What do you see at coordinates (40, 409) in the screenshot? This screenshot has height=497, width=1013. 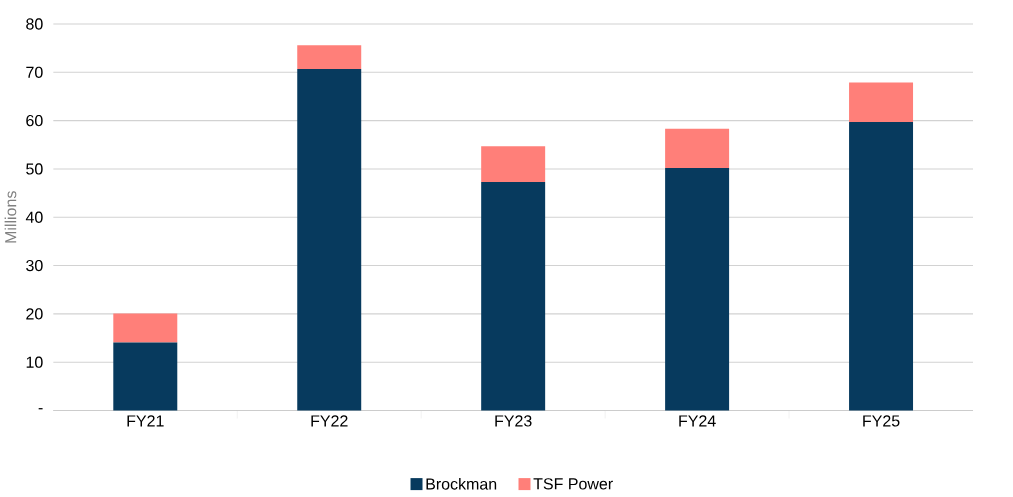 I see `y-tick-label: -` at bounding box center [40, 409].